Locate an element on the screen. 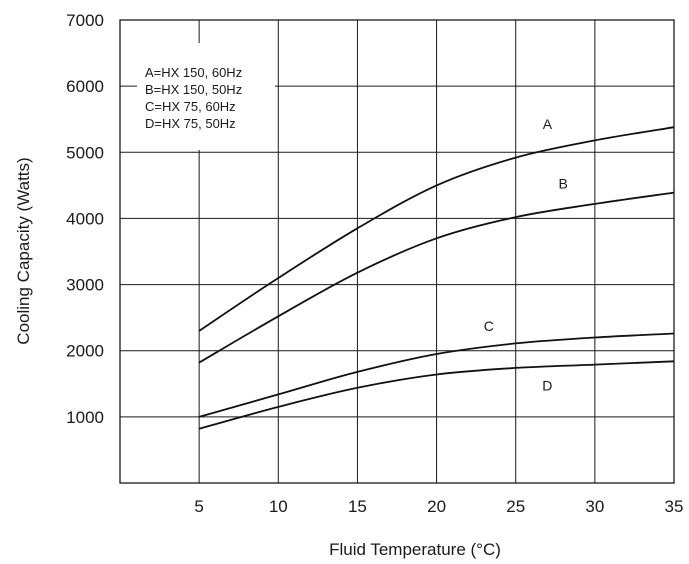  y-tick-label: 1000 is located at coordinates (85, 417).